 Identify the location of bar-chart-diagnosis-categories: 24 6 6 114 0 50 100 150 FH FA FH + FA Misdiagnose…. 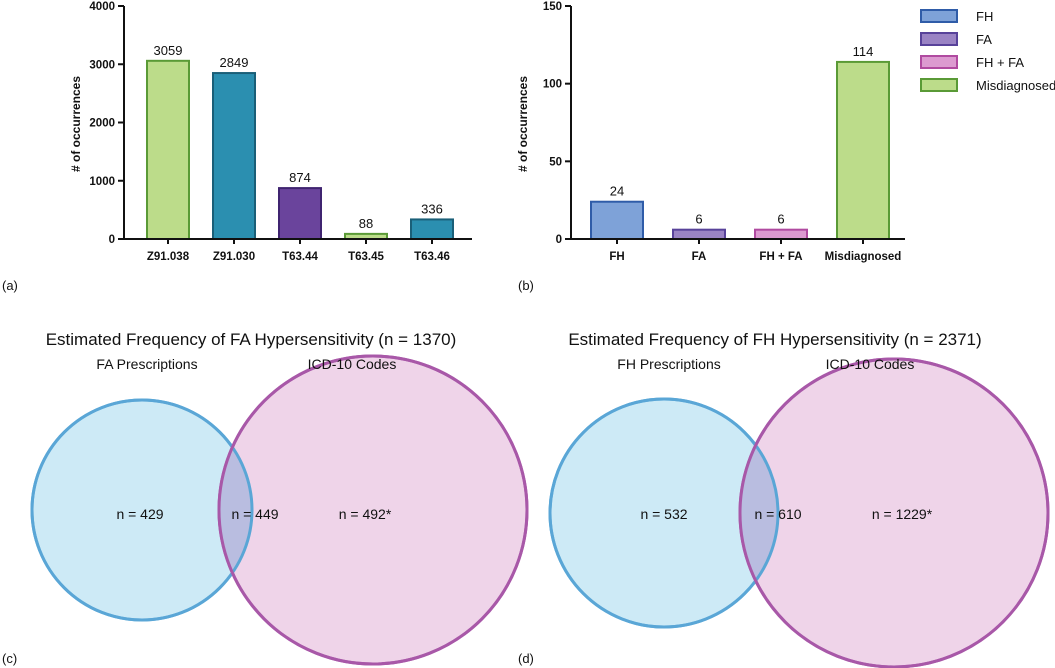
(710, 132).